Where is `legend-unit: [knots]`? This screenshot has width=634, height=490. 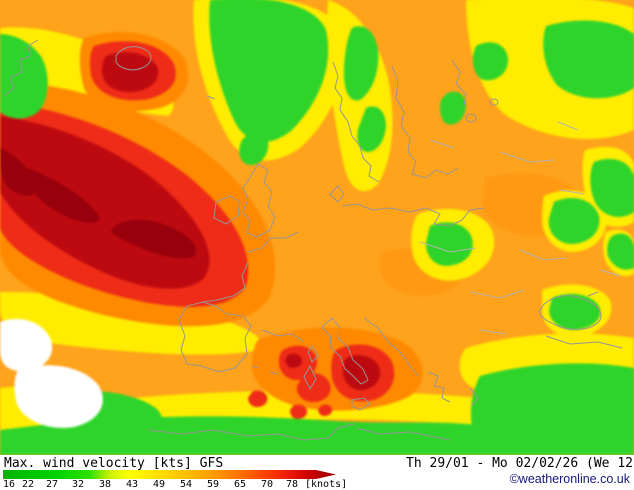
legend-unit: [knots] is located at coordinates (326, 484).